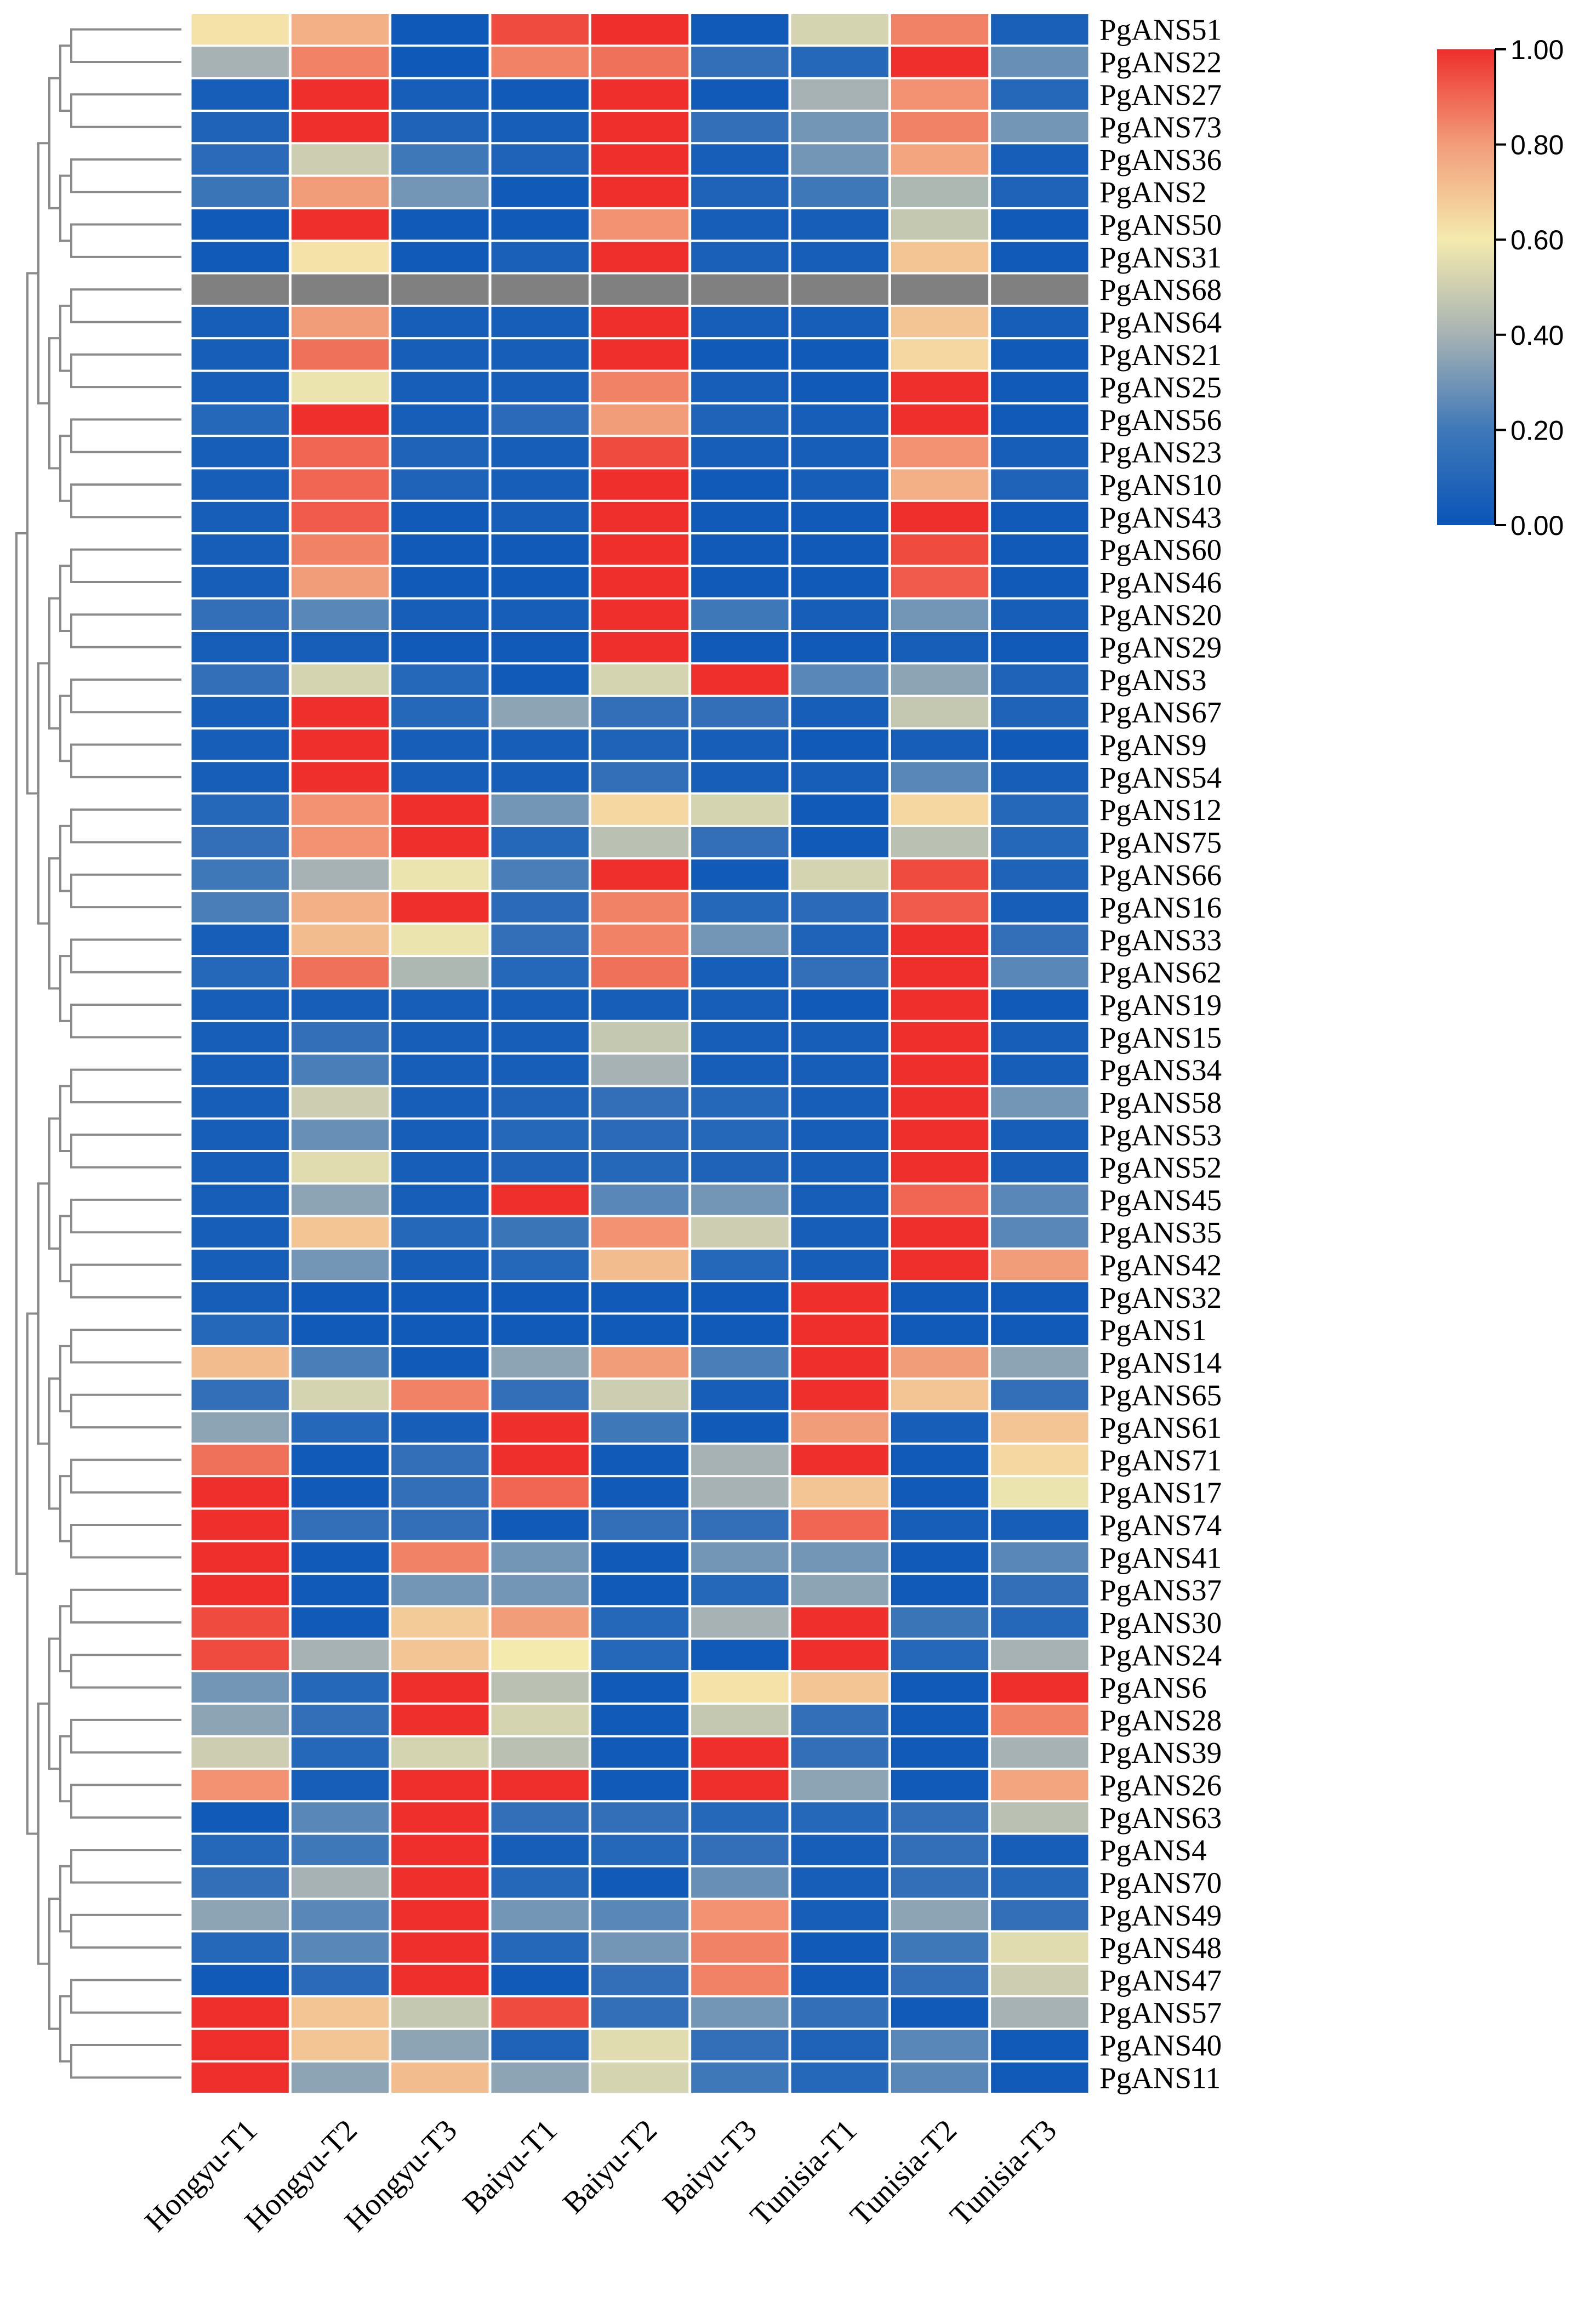  Describe the element at coordinates (1161, 712) in the screenshot. I see `row-label: PgANS67` at that location.